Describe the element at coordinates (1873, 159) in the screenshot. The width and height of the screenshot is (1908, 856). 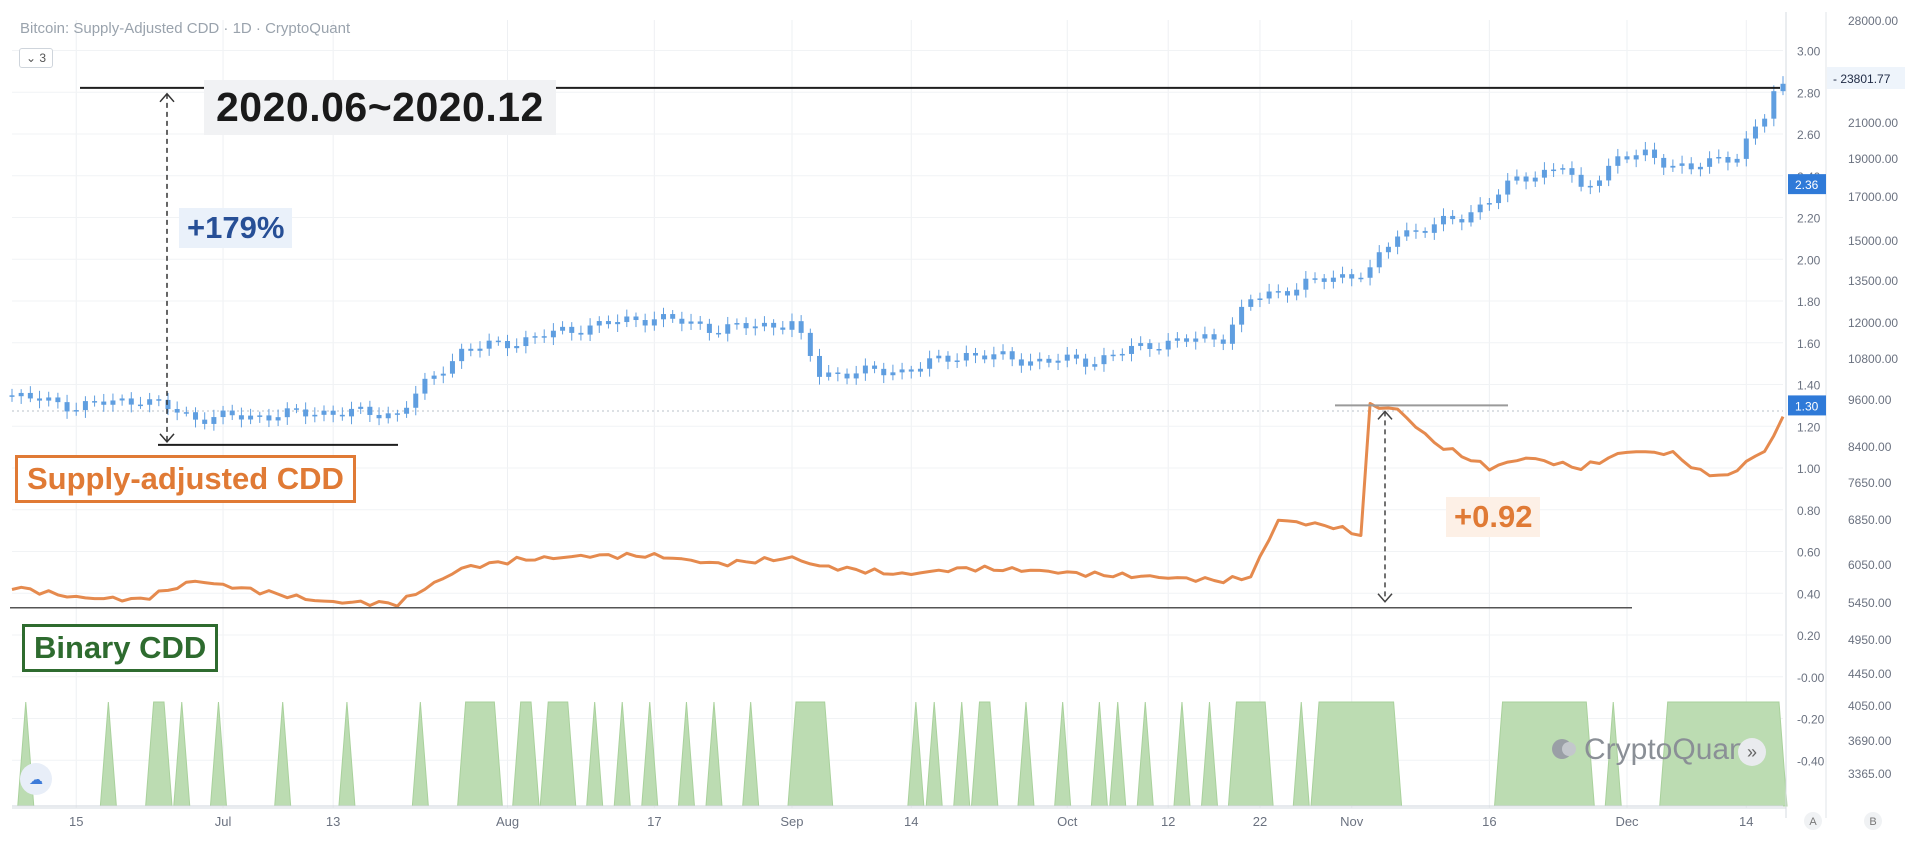
I see `right-axis-tick-label: 19000.00` at that location.